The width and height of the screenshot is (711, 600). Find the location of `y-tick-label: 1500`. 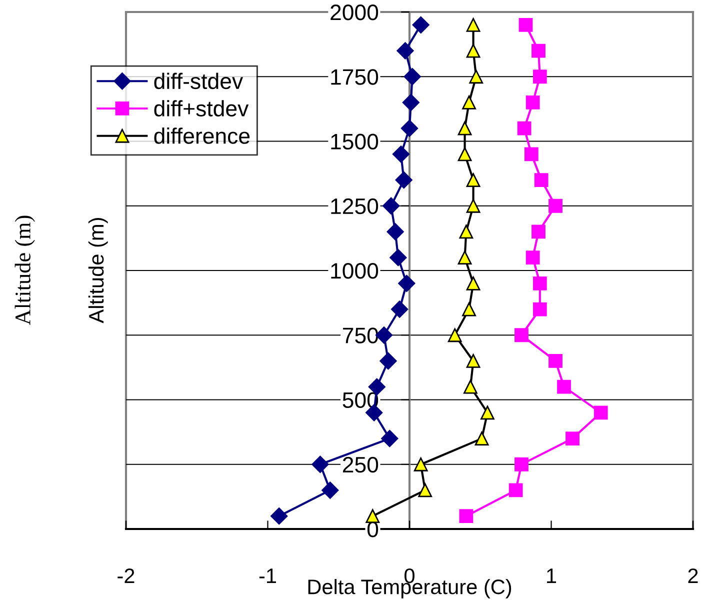

y-tick-label: 1500 is located at coordinates (354, 142).